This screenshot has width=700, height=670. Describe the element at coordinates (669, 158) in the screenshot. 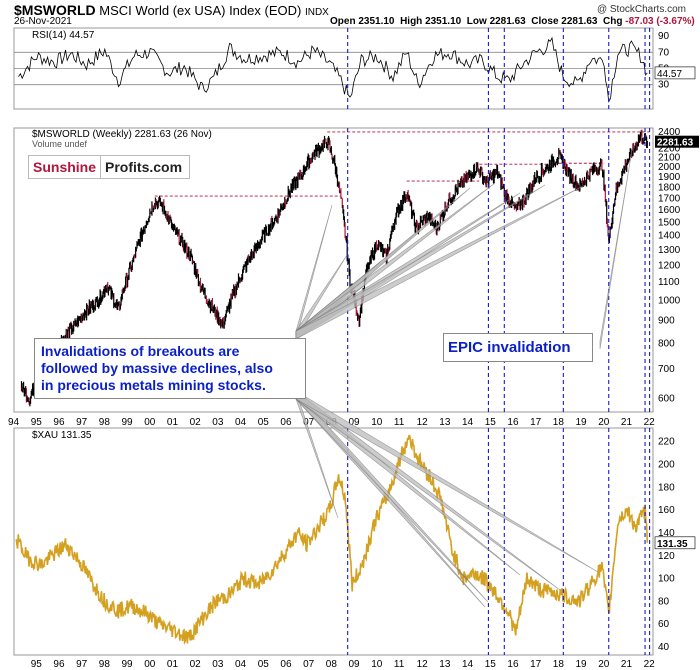

I see `msworld-tick-label-2100: 2100` at that location.